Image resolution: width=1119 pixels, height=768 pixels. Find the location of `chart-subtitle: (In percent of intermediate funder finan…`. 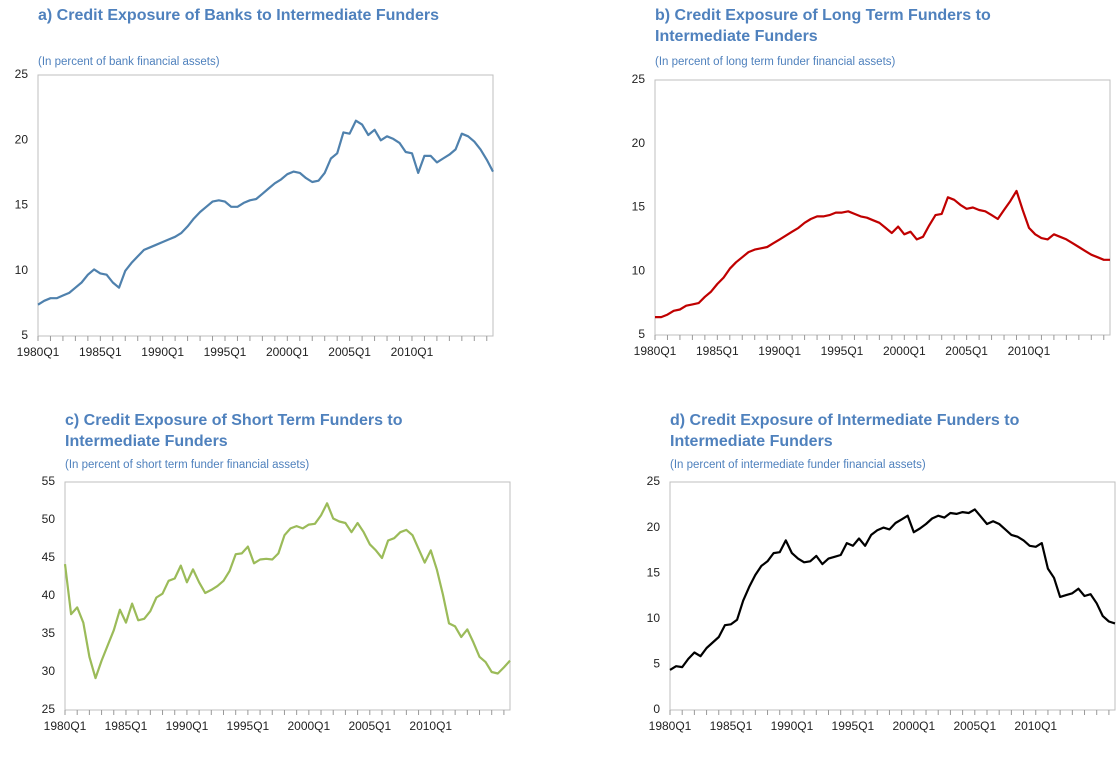

chart-subtitle: (In percent of intermediate funder finan… is located at coordinates (798, 465).